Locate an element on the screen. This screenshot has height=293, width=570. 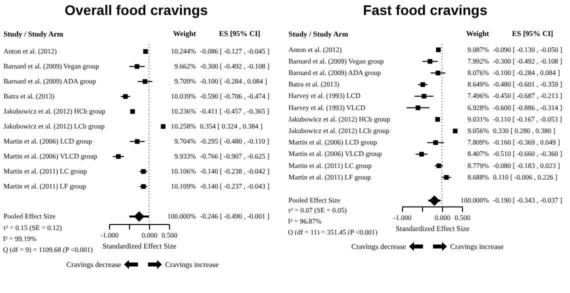
chart-title: Overall food cravings is located at coordinates (136, 10).